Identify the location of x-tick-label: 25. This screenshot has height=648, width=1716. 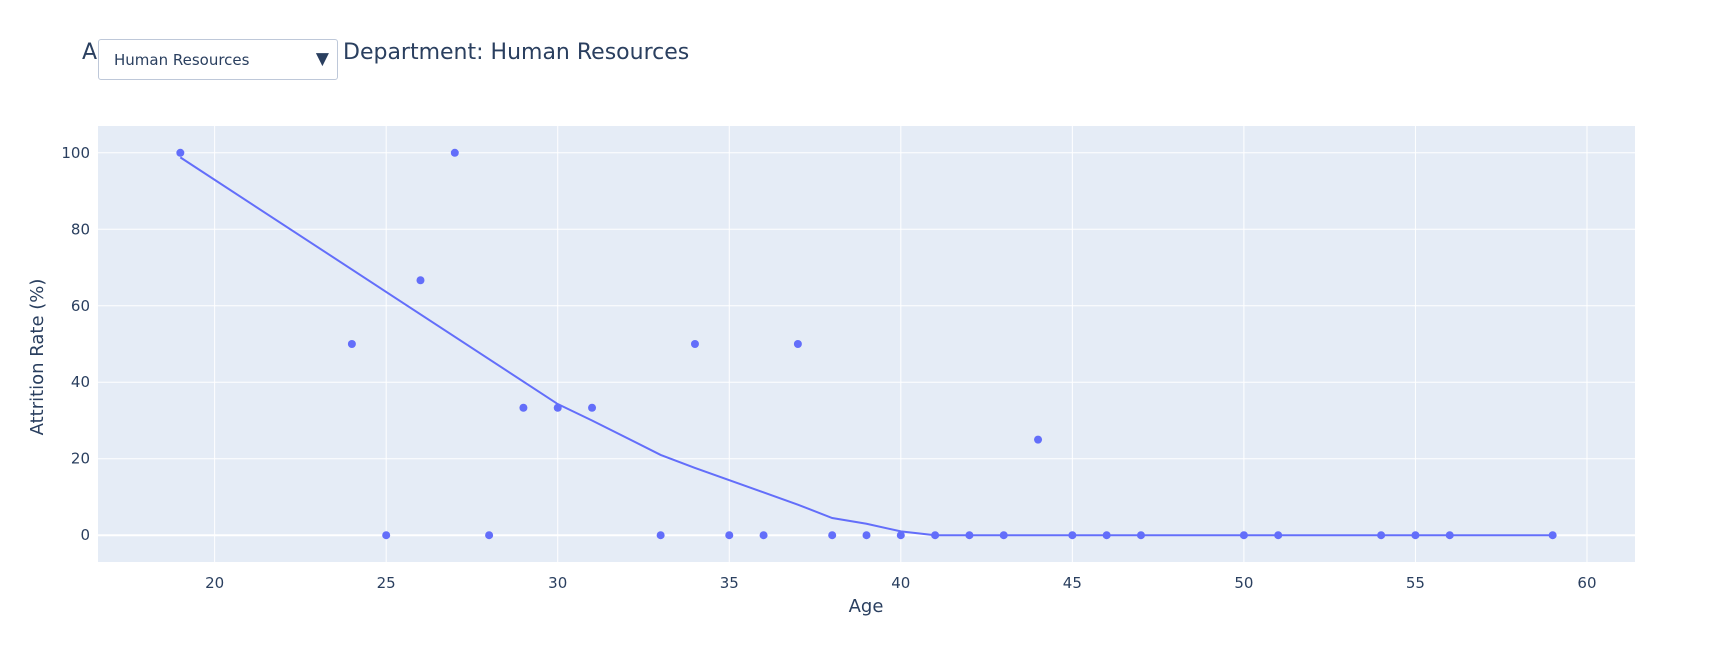
(386, 583).